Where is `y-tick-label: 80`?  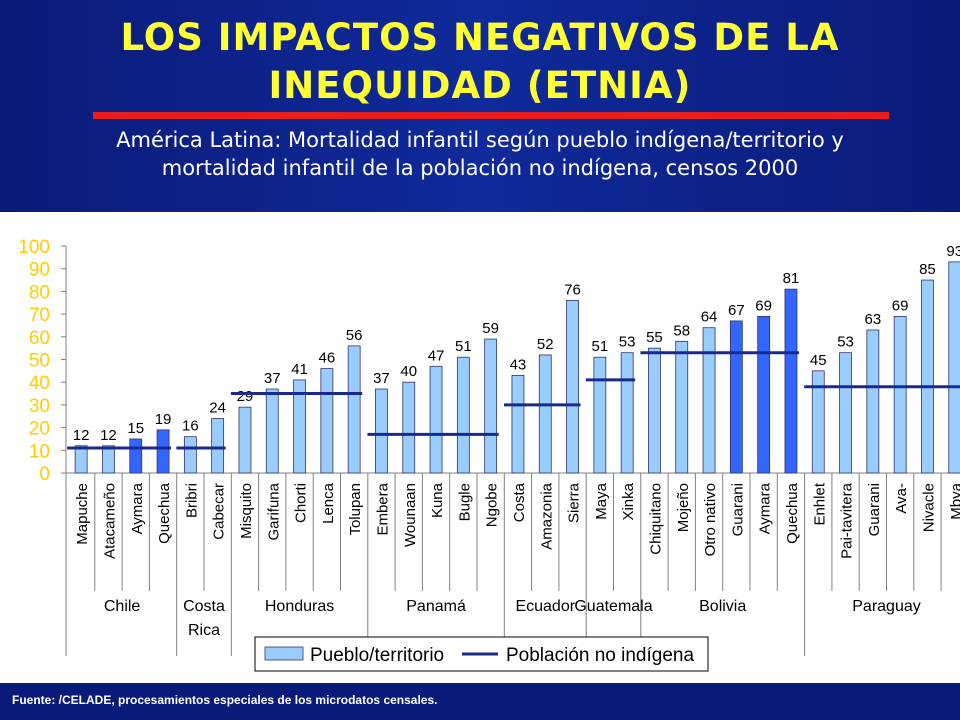
y-tick-label: 80 is located at coordinates (39, 292).